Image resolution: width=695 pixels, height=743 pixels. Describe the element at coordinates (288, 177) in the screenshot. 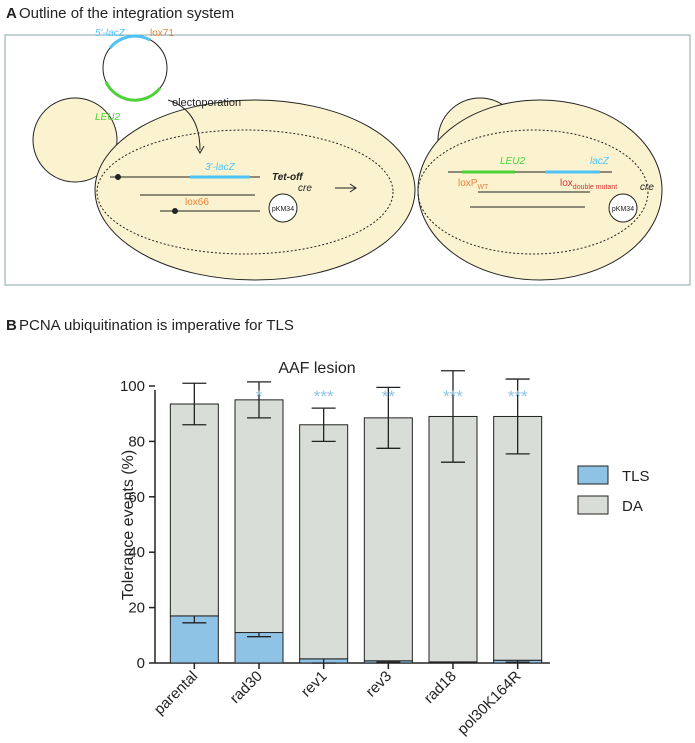

I see `label: Tet-off` at that location.